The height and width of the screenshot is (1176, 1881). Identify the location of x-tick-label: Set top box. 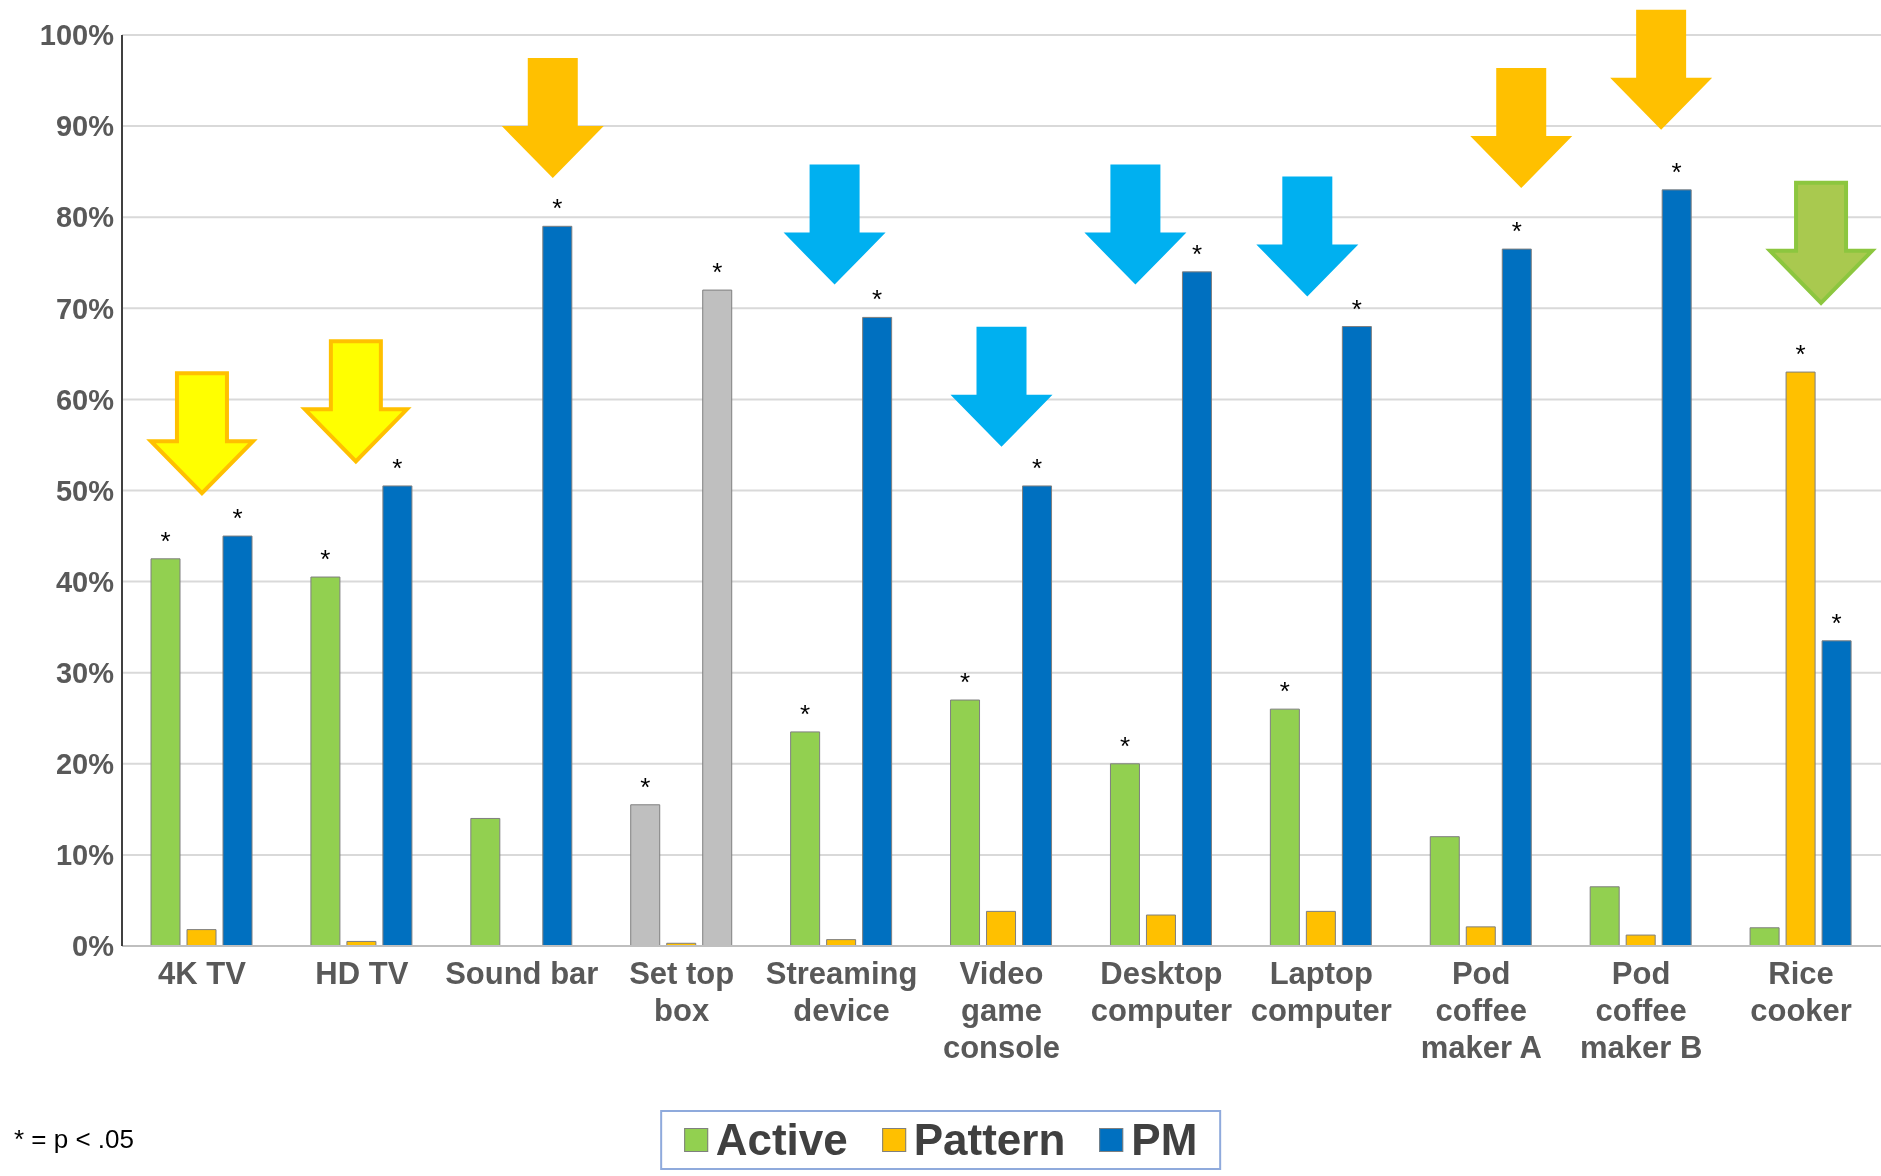
(682, 992).